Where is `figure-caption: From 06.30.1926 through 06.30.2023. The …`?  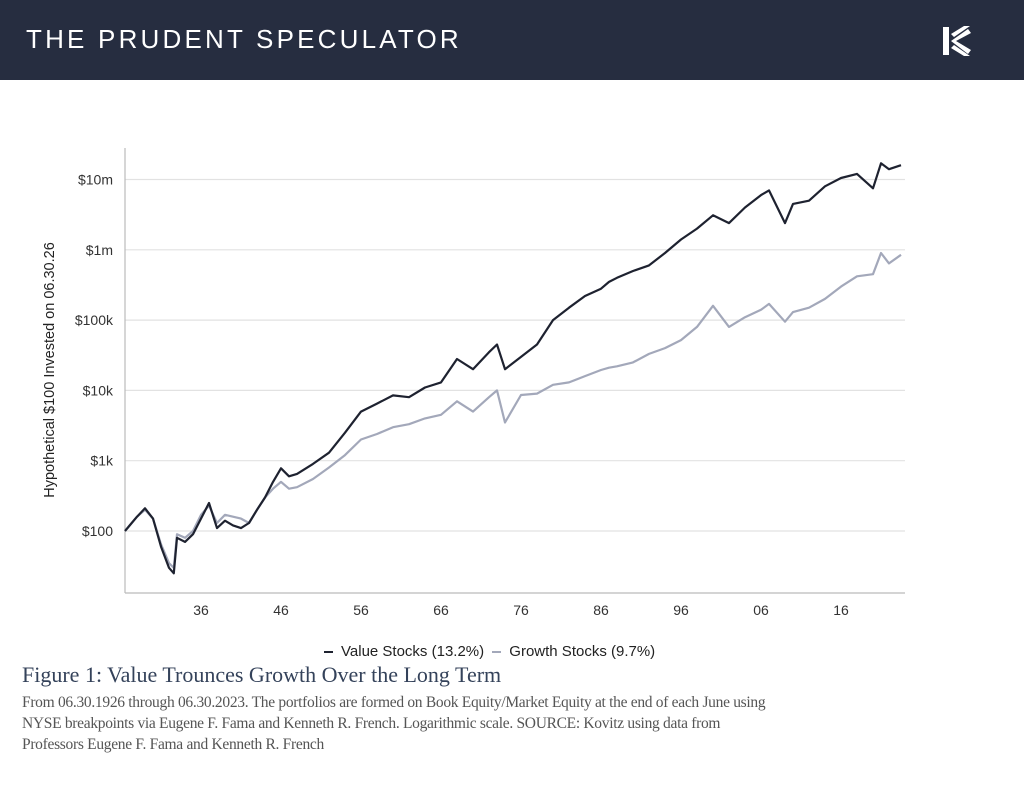 figure-caption: From 06.30.1926 through 06.30.2023. The … is located at coordinates (394, 723).